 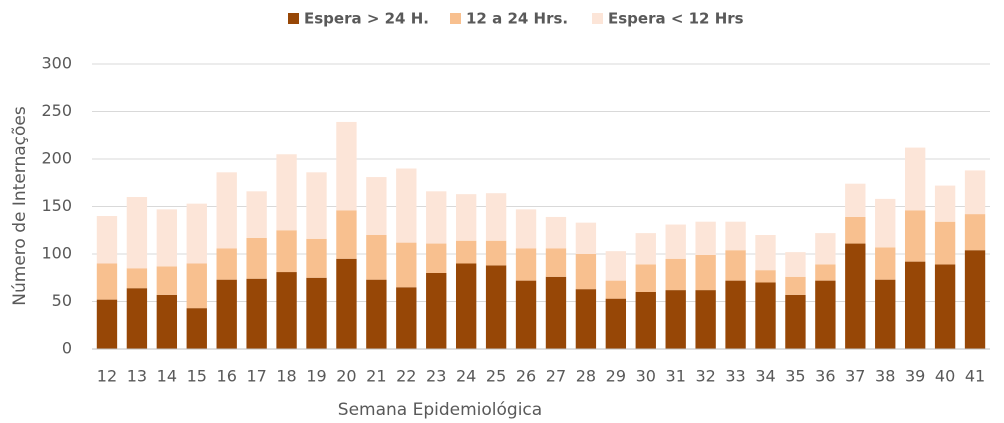 What do you see at coordinates (20, 206) in the screenshot?
I see `y-axis-title: Número de Internações` at bounding box center [20, 206].